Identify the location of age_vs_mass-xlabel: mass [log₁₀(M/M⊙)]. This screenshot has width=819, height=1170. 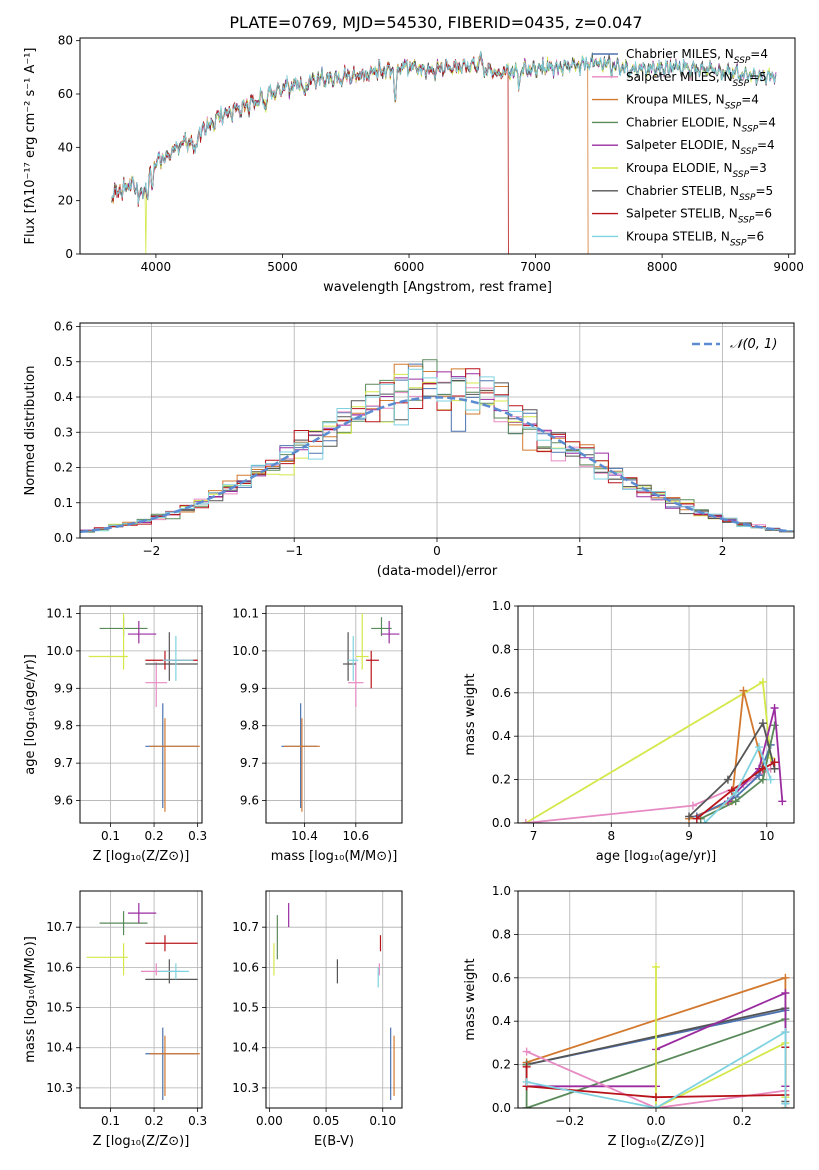
(334, 856).